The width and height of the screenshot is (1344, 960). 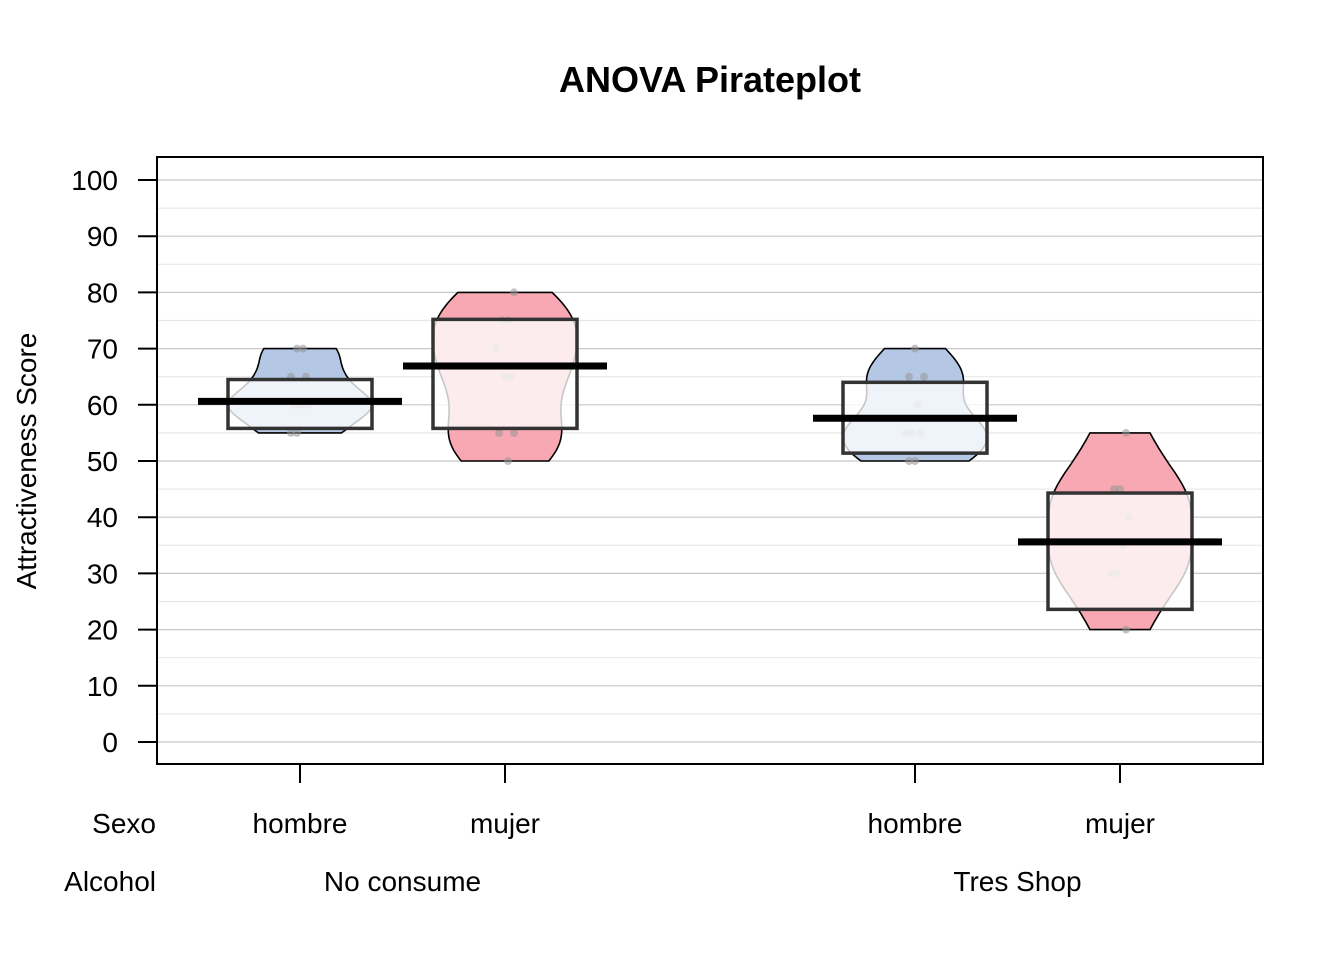 I want to click on y-tick-label: 10, so click(x=102, y=686).